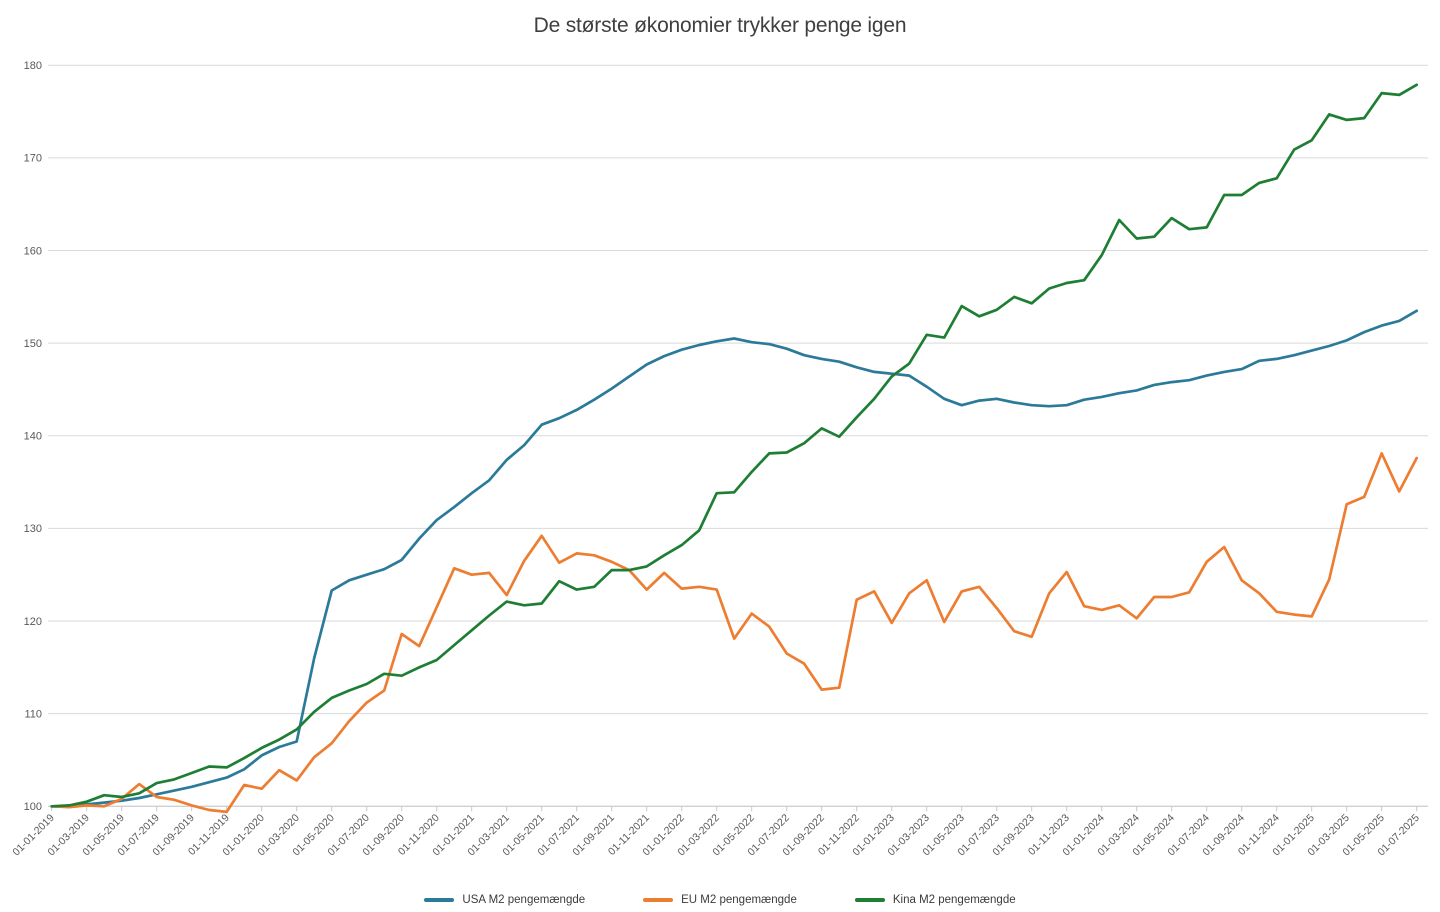 This screenshot has height=912, width=1440. Describe the element at coordinates (954, 900) in the screenshot. I see `legend-label-kina: Kina M2 pengemængde` at that location.